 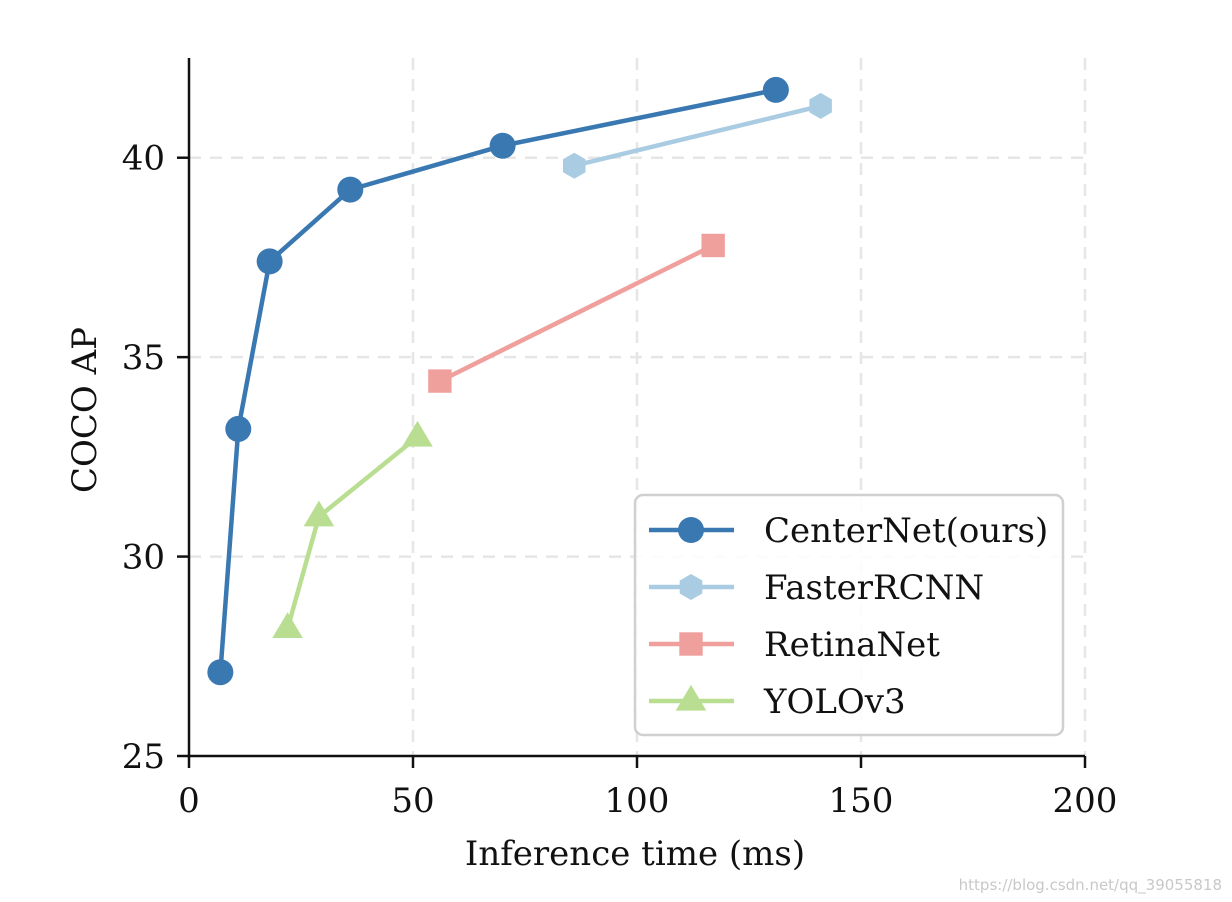 I want to click on legend: CenterNet(ours) FasterRCNN RetinaNet YOLOv3, so click(x=849, y=615).